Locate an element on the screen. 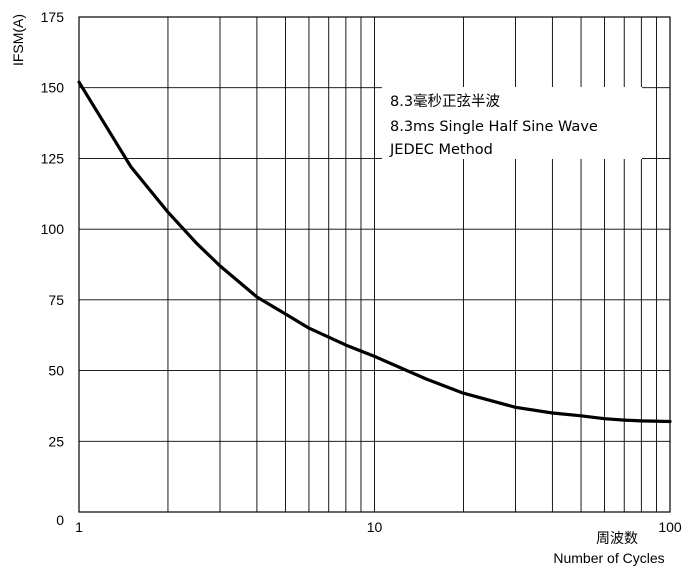 The width and height of the screenshot is (698, 570). annotation-background is located at coordinates (512, 123).